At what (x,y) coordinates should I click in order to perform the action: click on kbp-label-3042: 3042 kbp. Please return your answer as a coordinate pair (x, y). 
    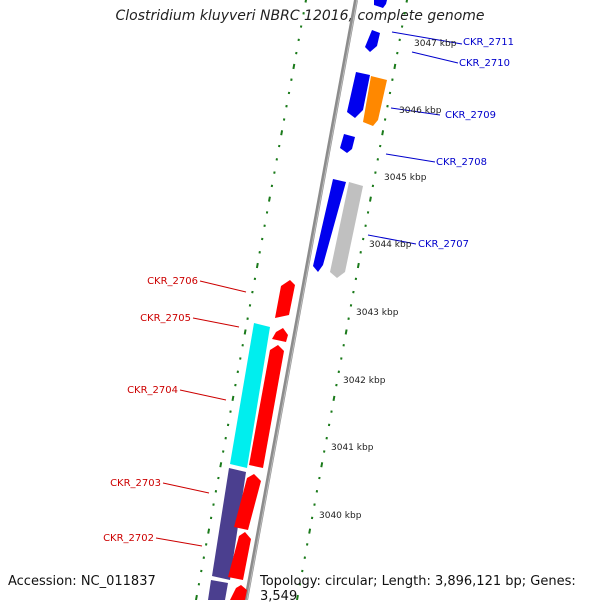
    Looking at the image, I should click on (364, 381).